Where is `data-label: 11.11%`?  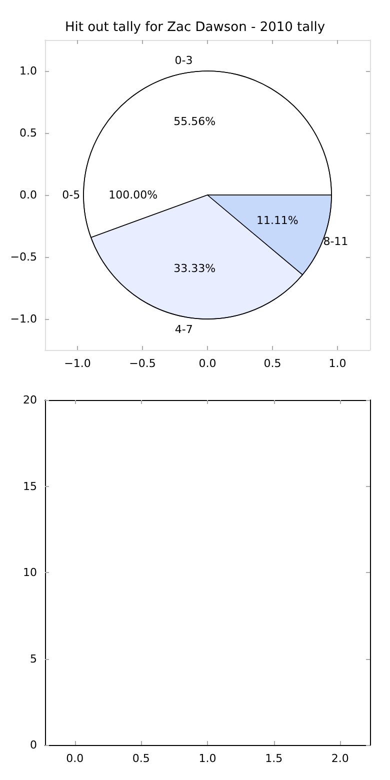 data-label: 11.11% is located at coordinates (277, 220).